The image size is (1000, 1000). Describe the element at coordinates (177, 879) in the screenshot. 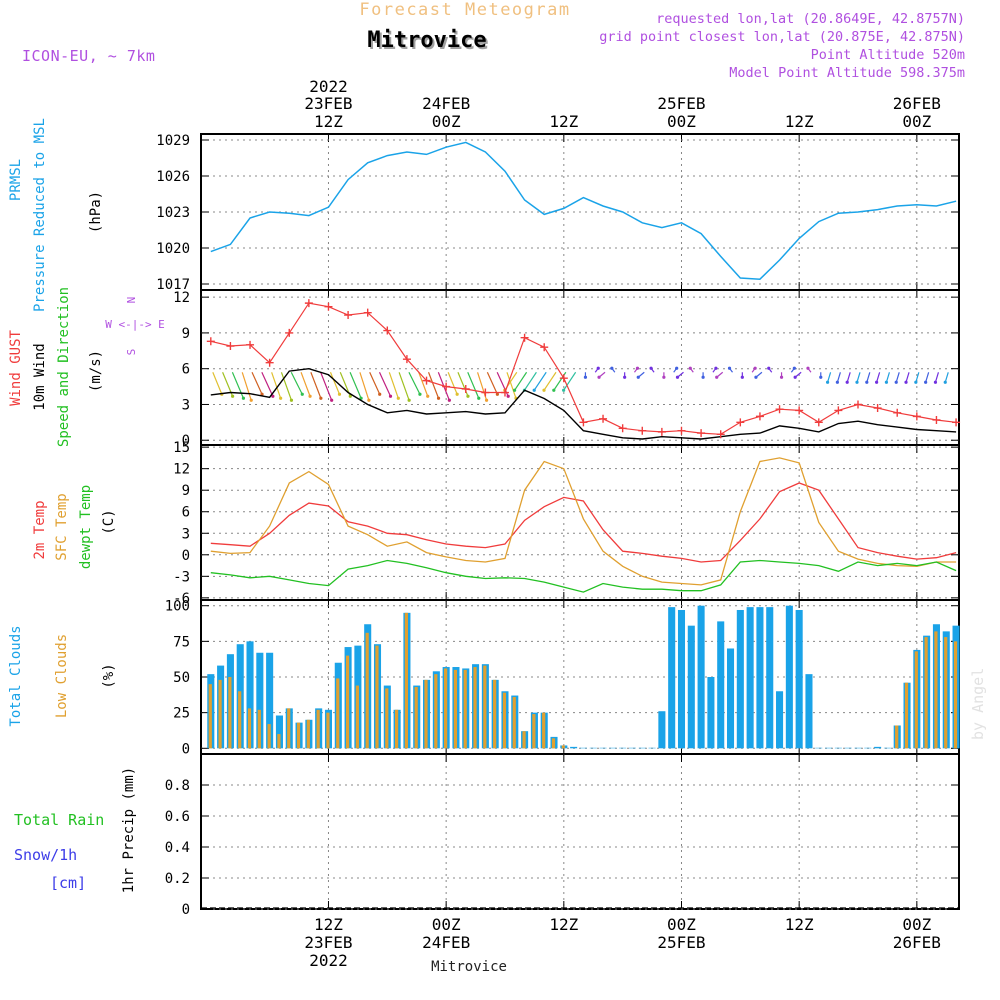

I see `y-tick-label: 0.2` at that location.